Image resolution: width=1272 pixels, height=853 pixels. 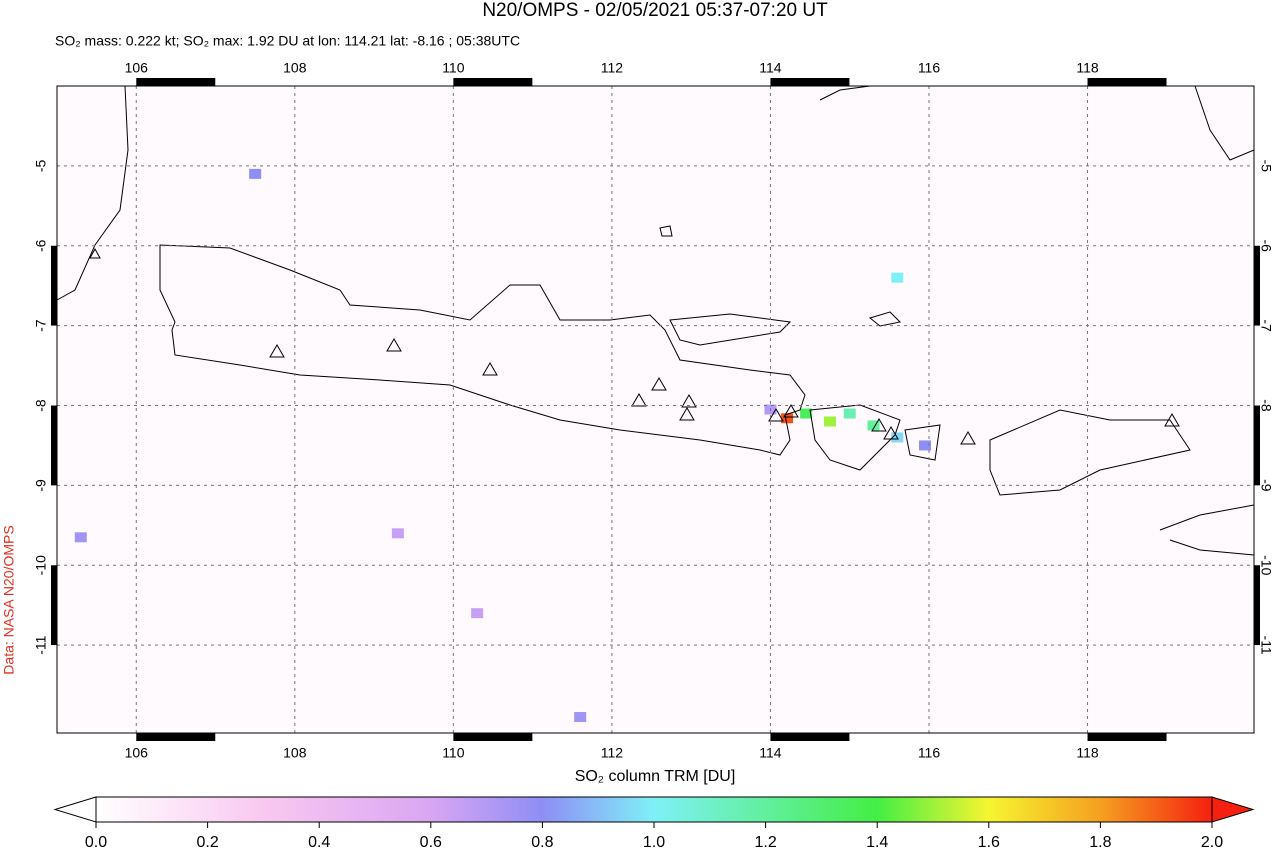 What do you see at coordinates (655, 776) in the screenshot?
I see `colorbar-label: SO₂ column TRM [DU]` at bounding box center [655, 776].